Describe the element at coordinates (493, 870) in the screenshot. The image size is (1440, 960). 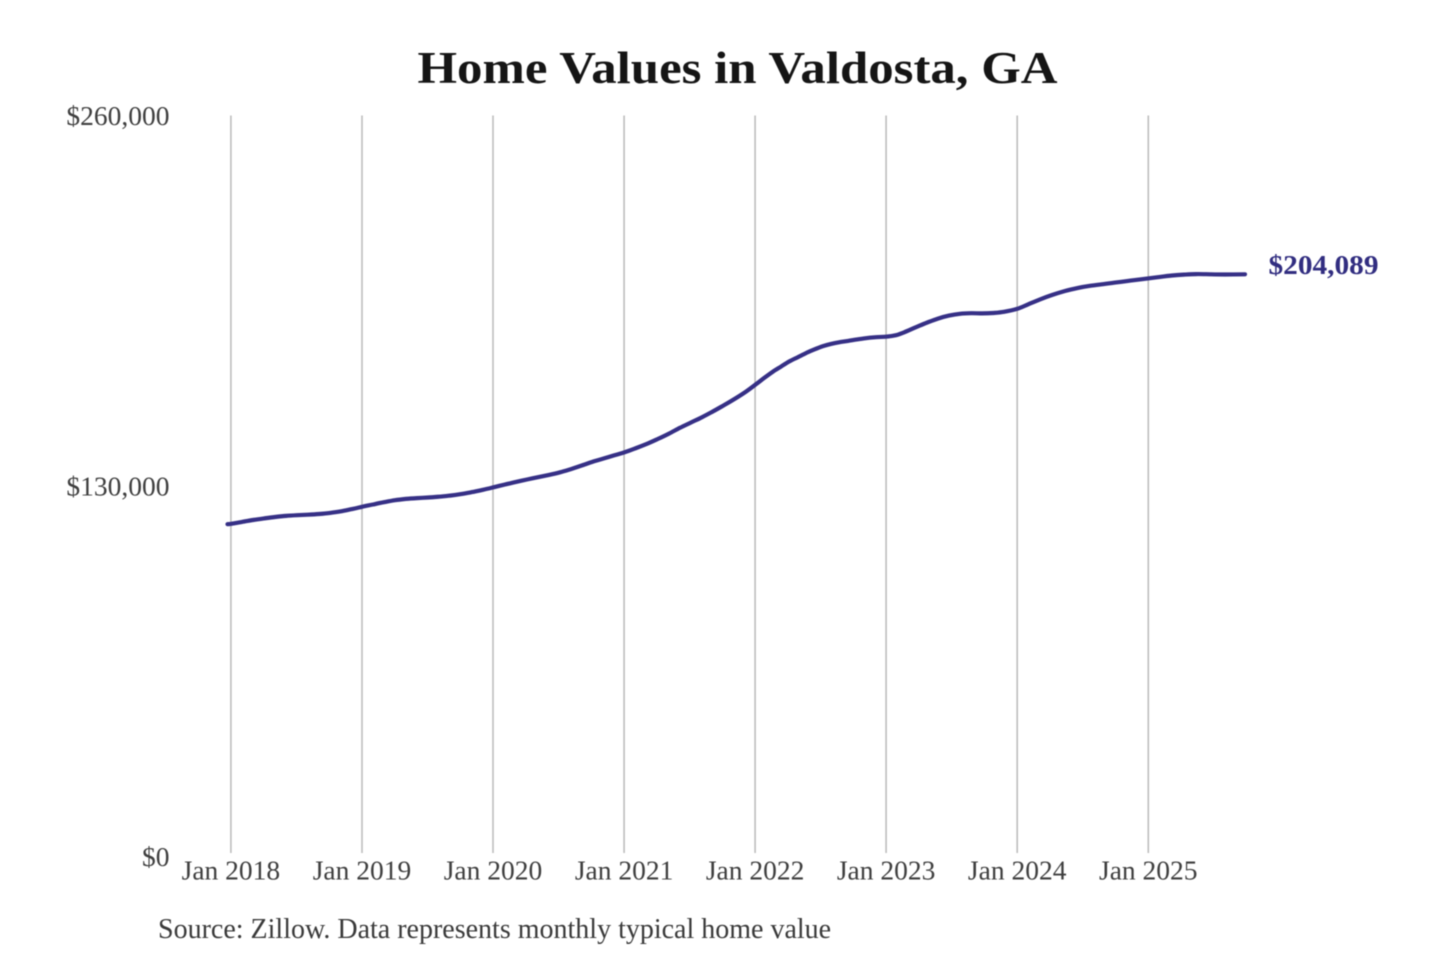
I see `svg-text: Jan 2020` at that location.